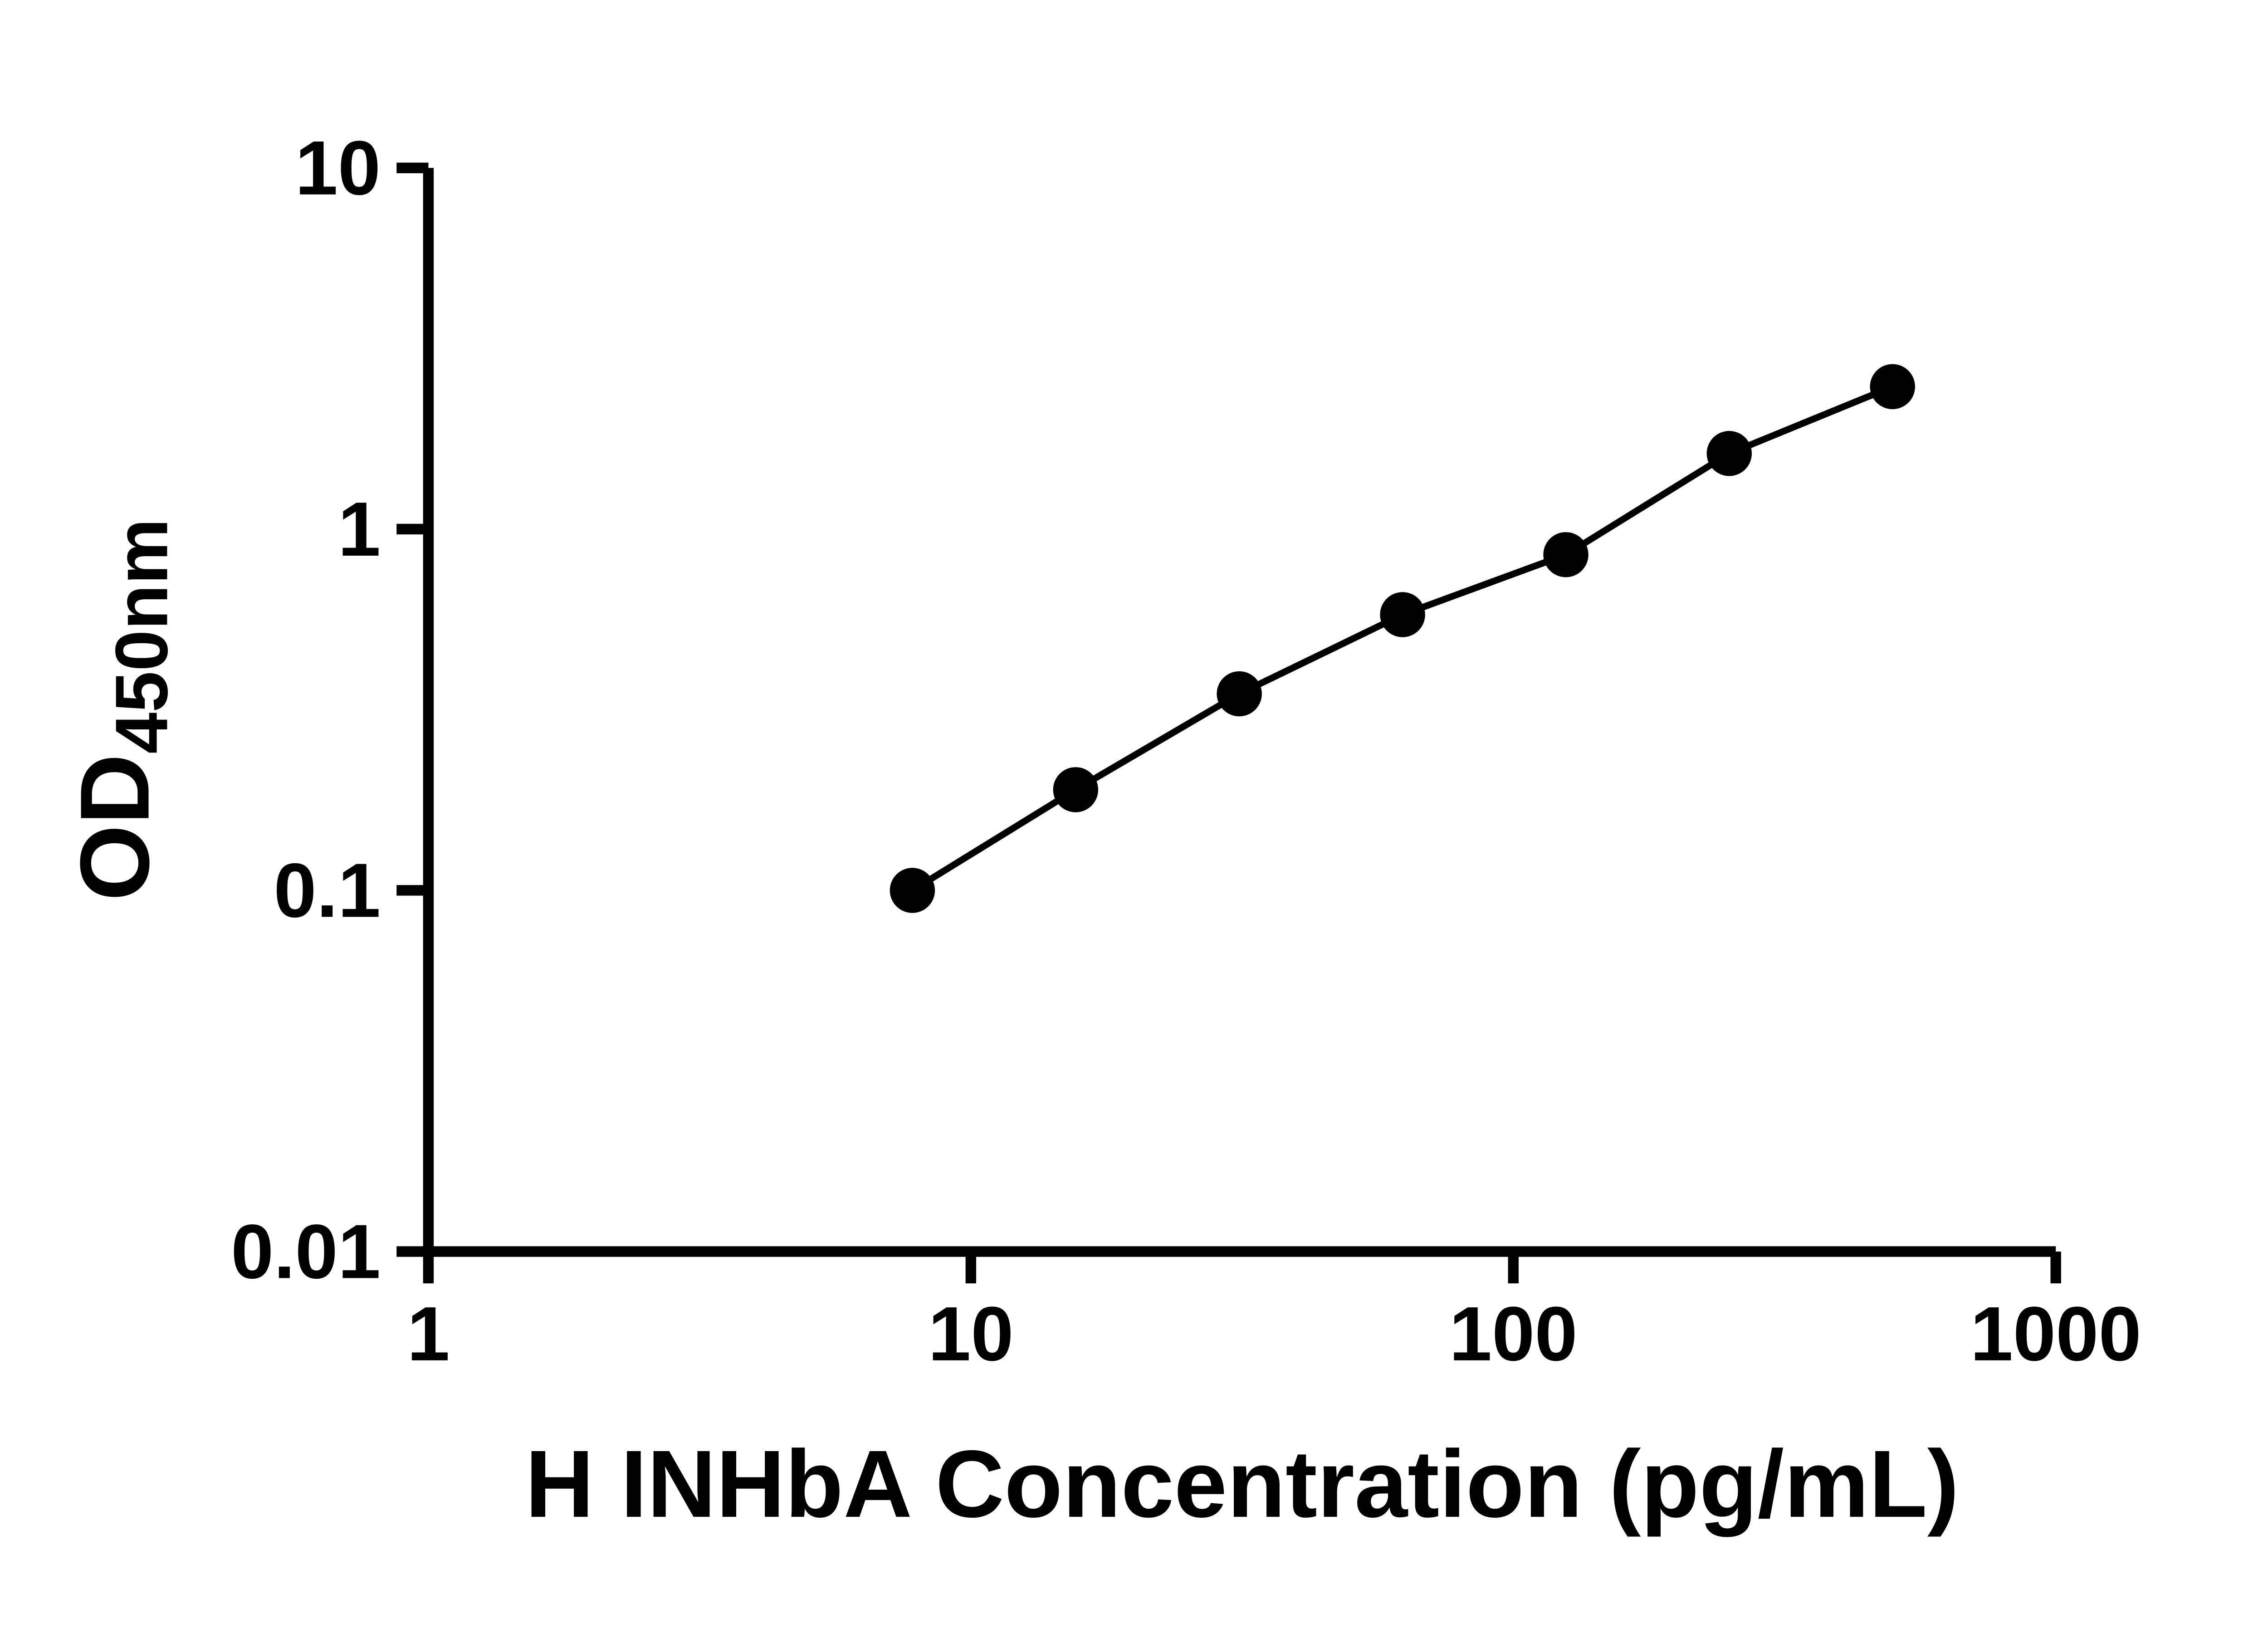 Image resolution: width=2268 pixels, height=1633 pixels. What do you see at coordinates (429, 1334) in the screenshot?
I see `x-tick-label: 1` at bounding box center [429, 1334].